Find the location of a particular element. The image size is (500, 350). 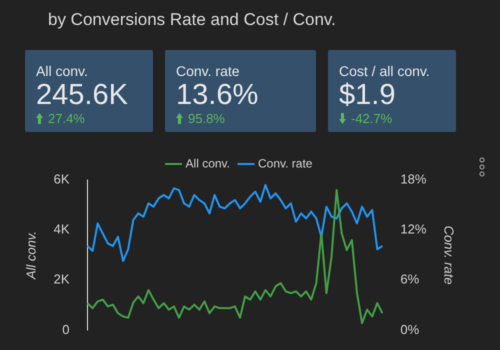

text: 13.6% is located at coordinates (218, 95).